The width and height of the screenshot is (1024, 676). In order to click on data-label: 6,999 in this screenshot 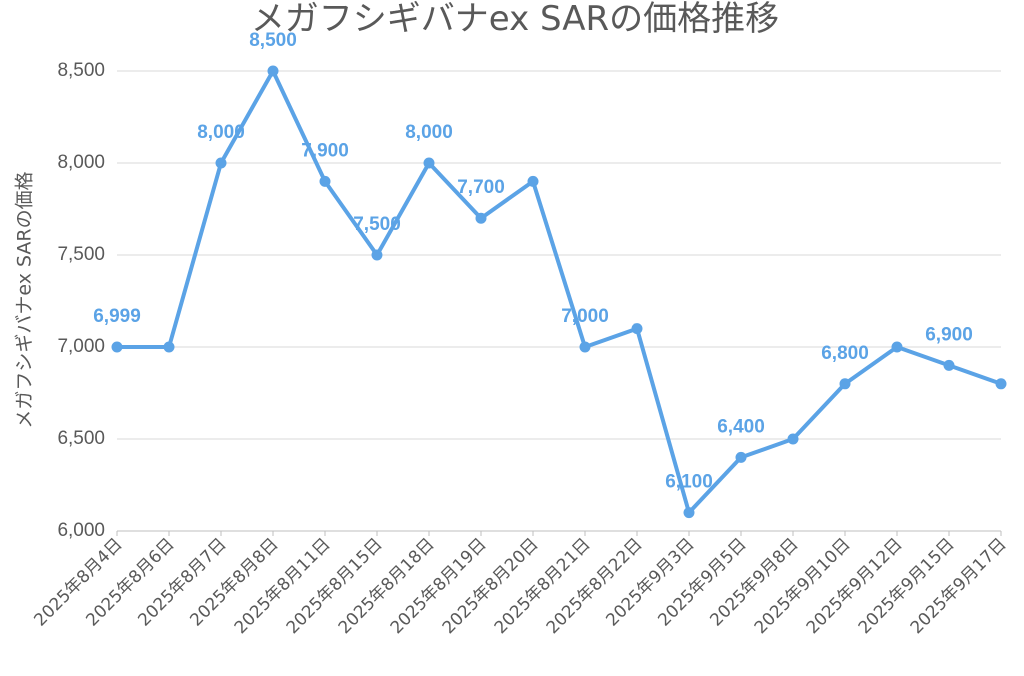, I will do `click(117, 316)`.